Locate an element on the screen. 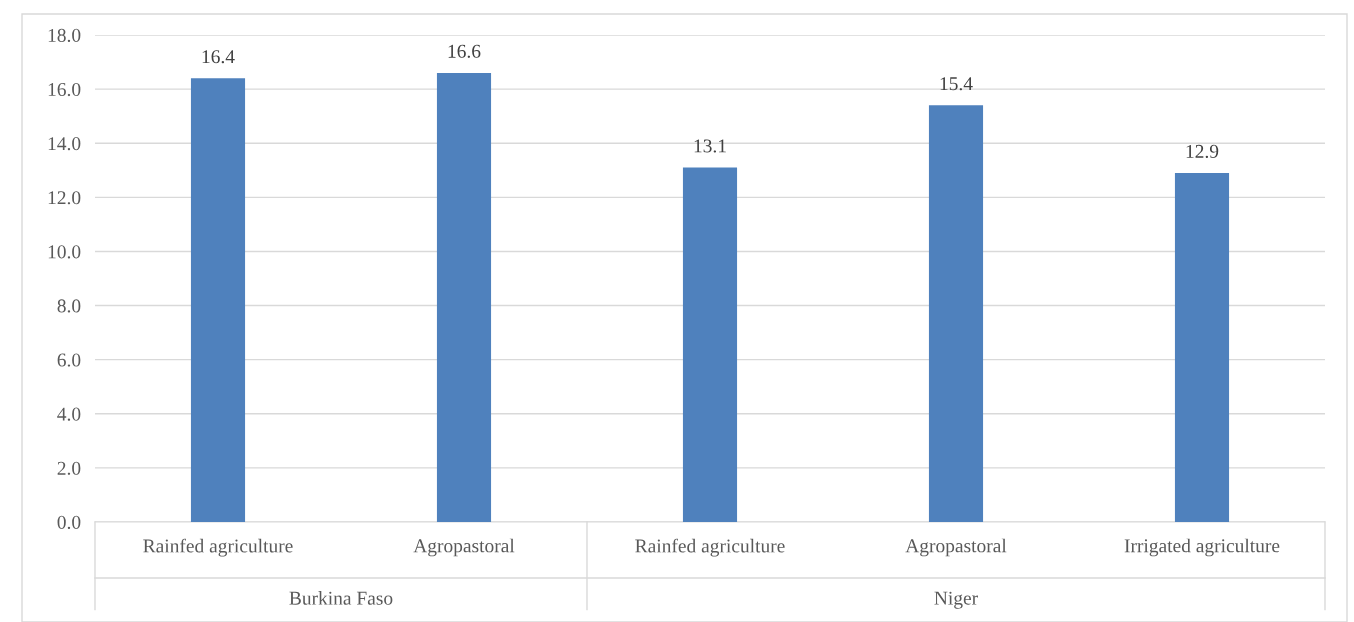  y-tick-label: 4.0 is located at coordinates (69, 414).